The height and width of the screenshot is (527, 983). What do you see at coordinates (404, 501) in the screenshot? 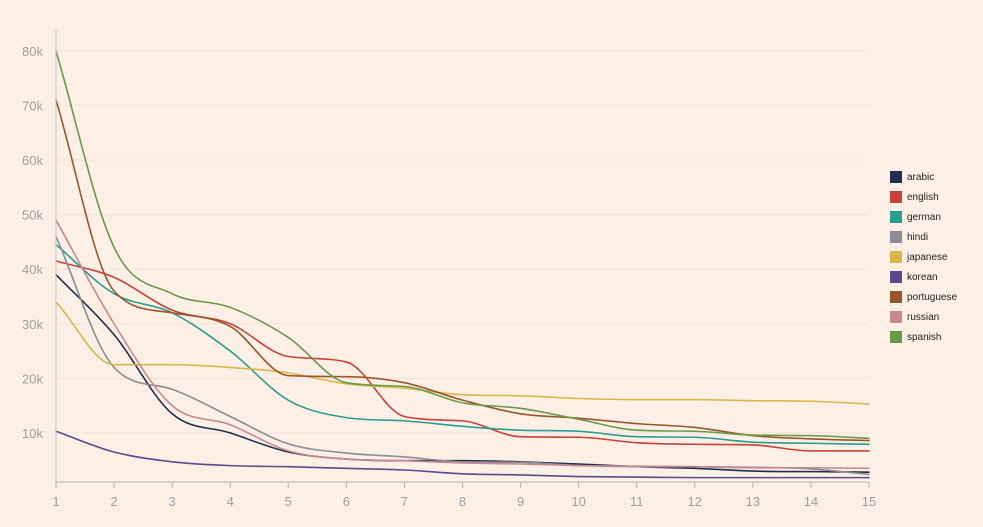
I see `x-tick-label: 7` at bounding box center [404, 501].